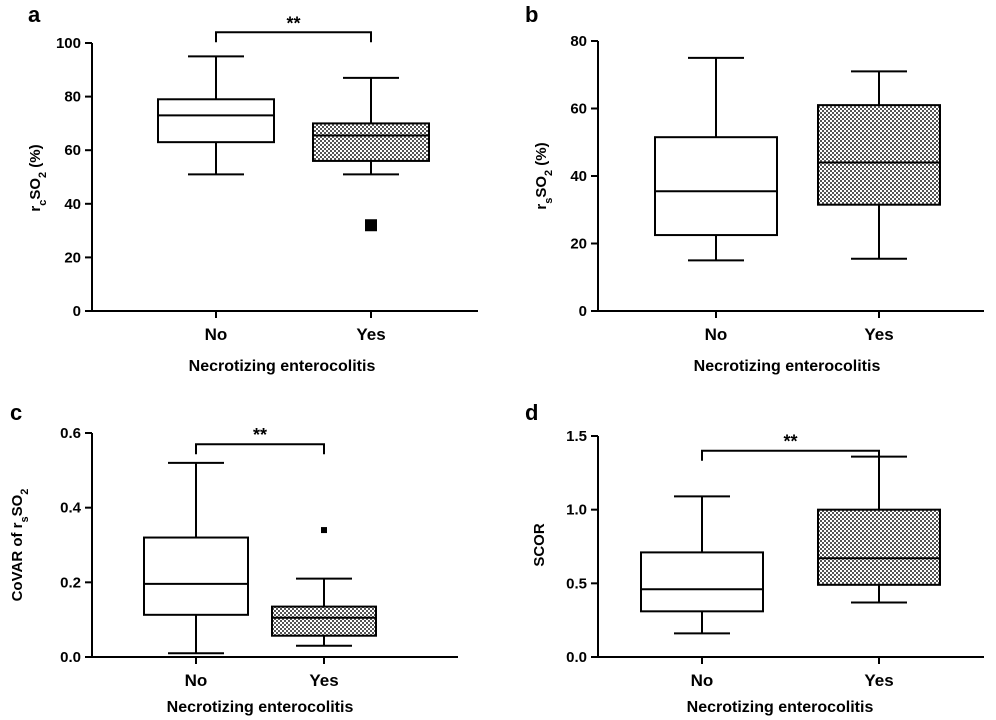  What do you see at coordinates (578, 176) in the screenshot?
I see `y-tick-label-b: 40` at bounding box center [578, 176].